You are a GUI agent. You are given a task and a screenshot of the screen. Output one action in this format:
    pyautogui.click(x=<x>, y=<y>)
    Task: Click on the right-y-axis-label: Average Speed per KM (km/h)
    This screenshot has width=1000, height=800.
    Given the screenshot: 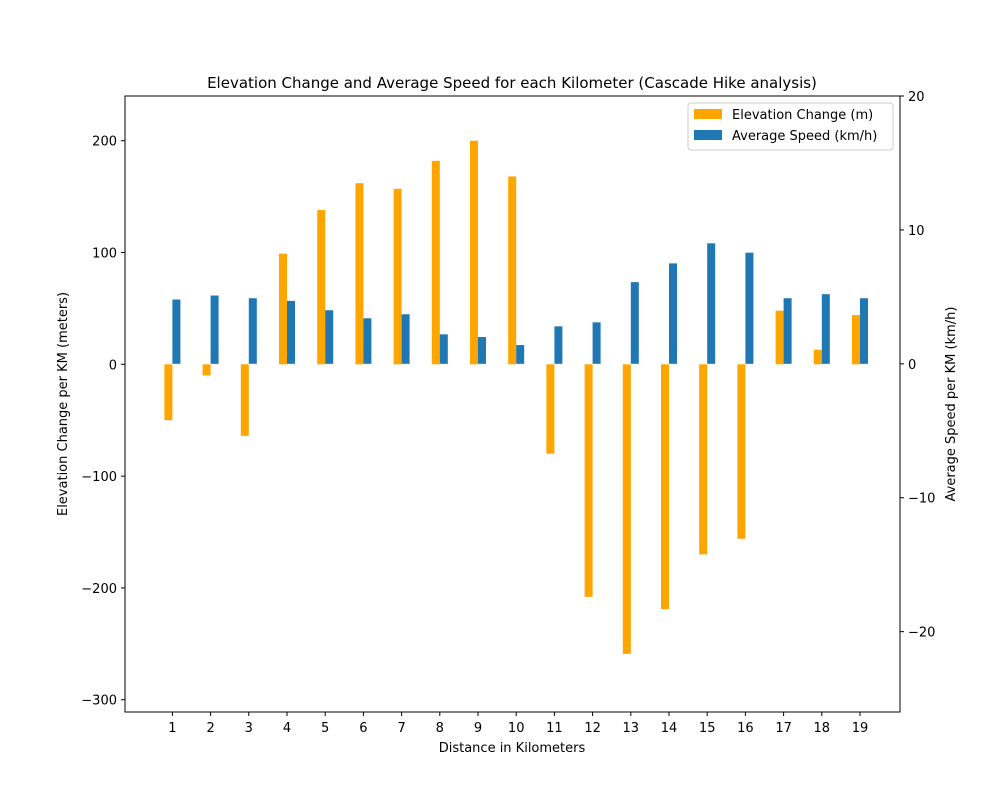 What is the action you would take?
    pyautogui.click(x=951, y=404)
    